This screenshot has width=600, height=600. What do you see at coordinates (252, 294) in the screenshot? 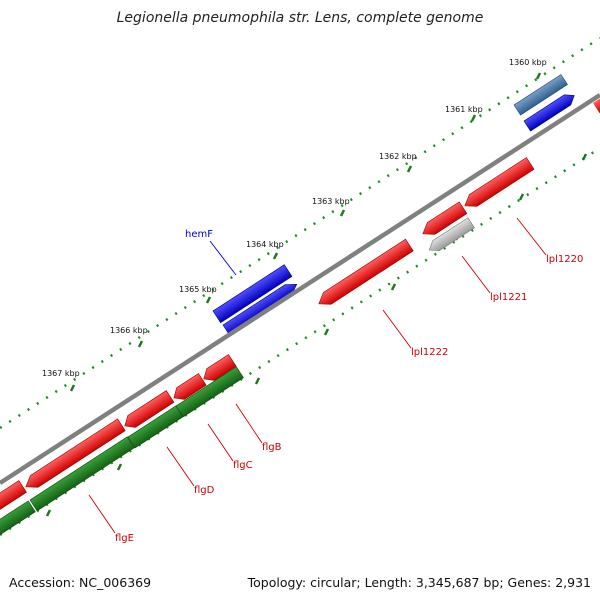
I see `gene-hemF-outer` at bounding box center [252, 294].